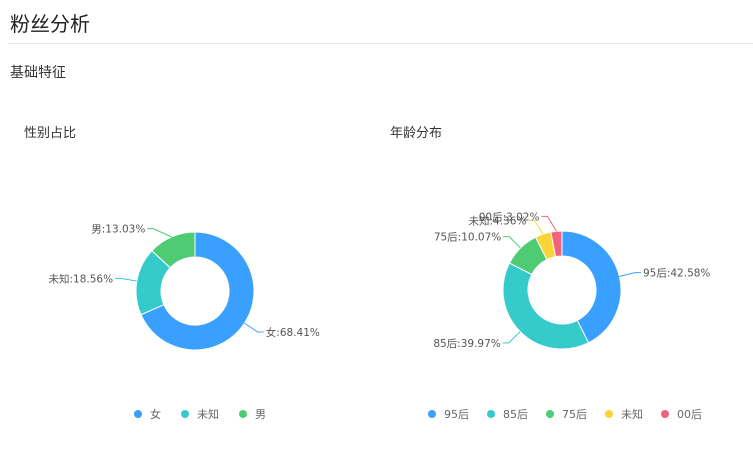 The height and width of the screenshot is (466, 753). I want to click on age-legend-item-4: 00后, so click(681, 414).